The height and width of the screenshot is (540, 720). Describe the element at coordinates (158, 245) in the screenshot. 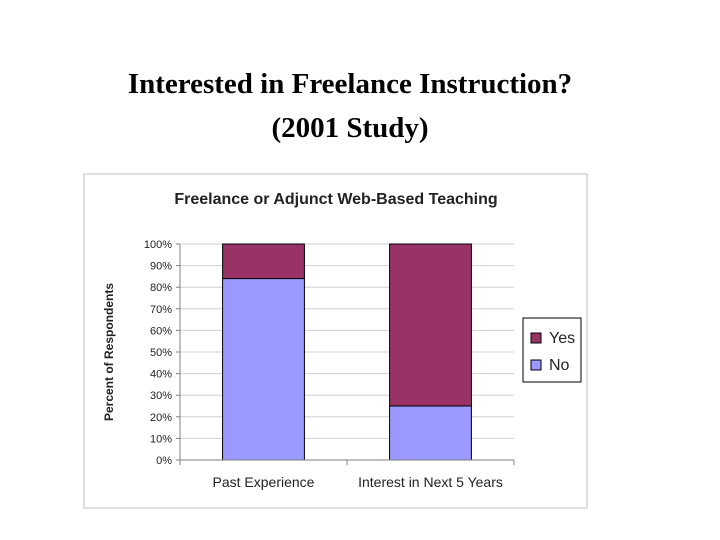

I see `y-tick-label: 100%` at that location.